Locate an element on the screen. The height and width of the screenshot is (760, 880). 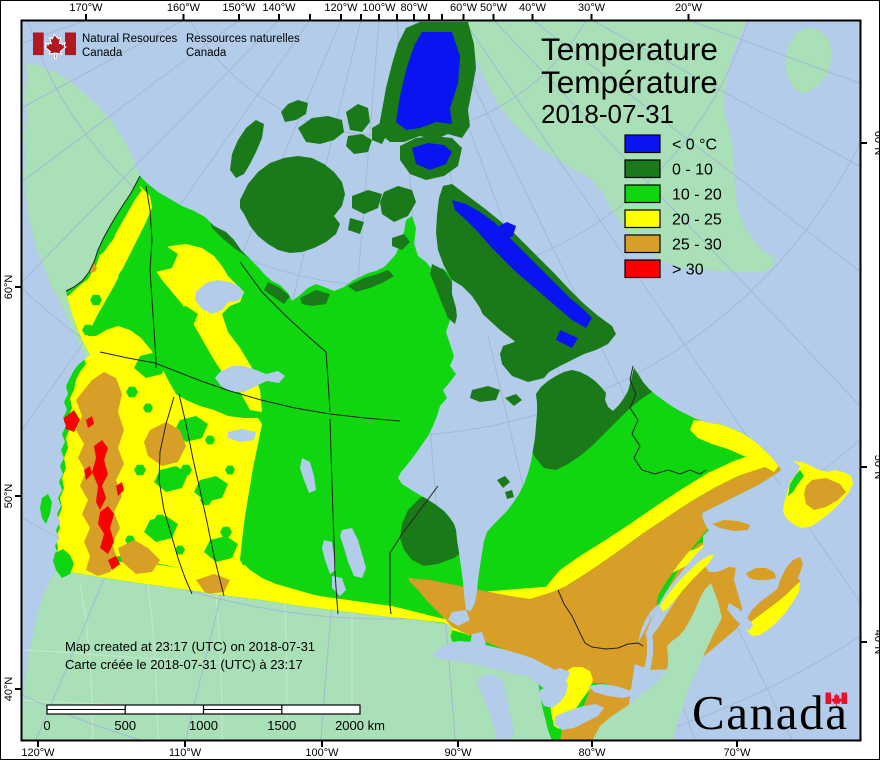
svg-text: 1000 is located at coordinates (203, 725).